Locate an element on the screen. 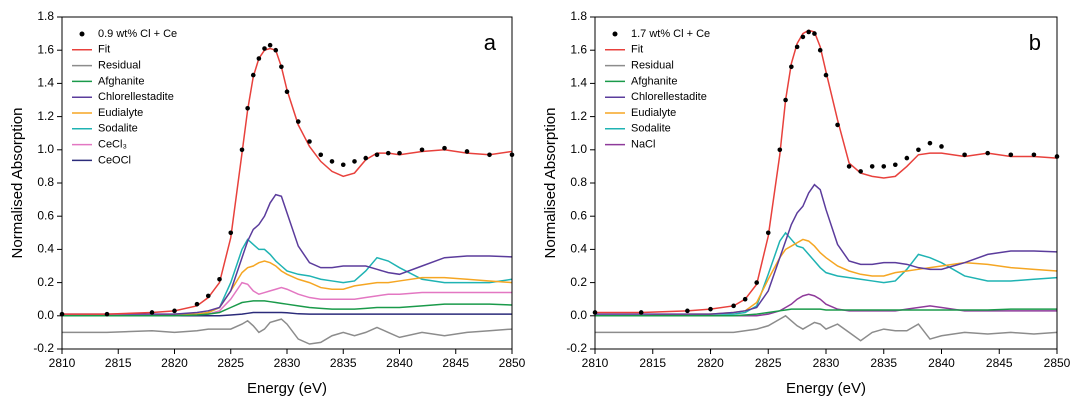 This screenshot has width=1072, height=402. legend-label: Residual is located at coordinates (652, 66).